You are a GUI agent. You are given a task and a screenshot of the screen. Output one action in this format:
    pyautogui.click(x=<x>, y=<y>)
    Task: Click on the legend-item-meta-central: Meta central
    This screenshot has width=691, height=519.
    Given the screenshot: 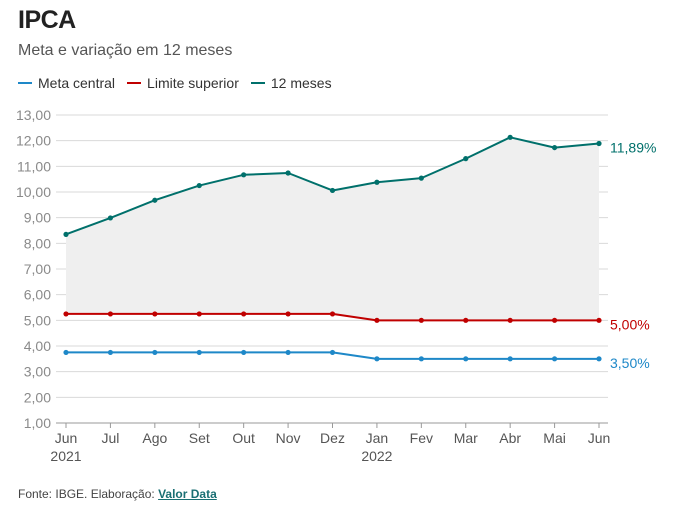 What is the action you would take?
    pyautogui.click(x=66, y=83)
    